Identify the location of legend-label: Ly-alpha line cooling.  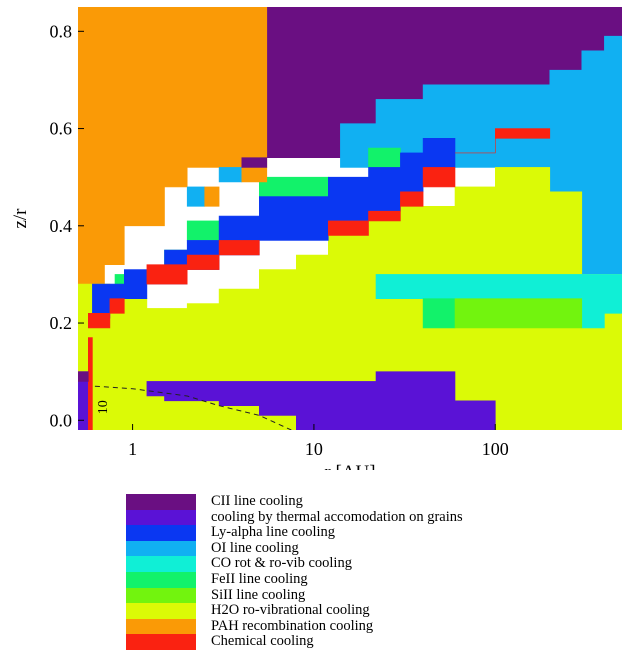
(273, 532).